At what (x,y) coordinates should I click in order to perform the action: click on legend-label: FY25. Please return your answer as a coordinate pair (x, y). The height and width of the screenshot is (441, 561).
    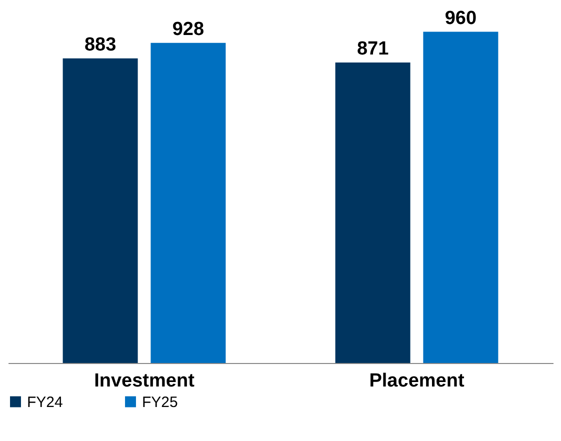
    Looking at the image, I should click on (160, 402).